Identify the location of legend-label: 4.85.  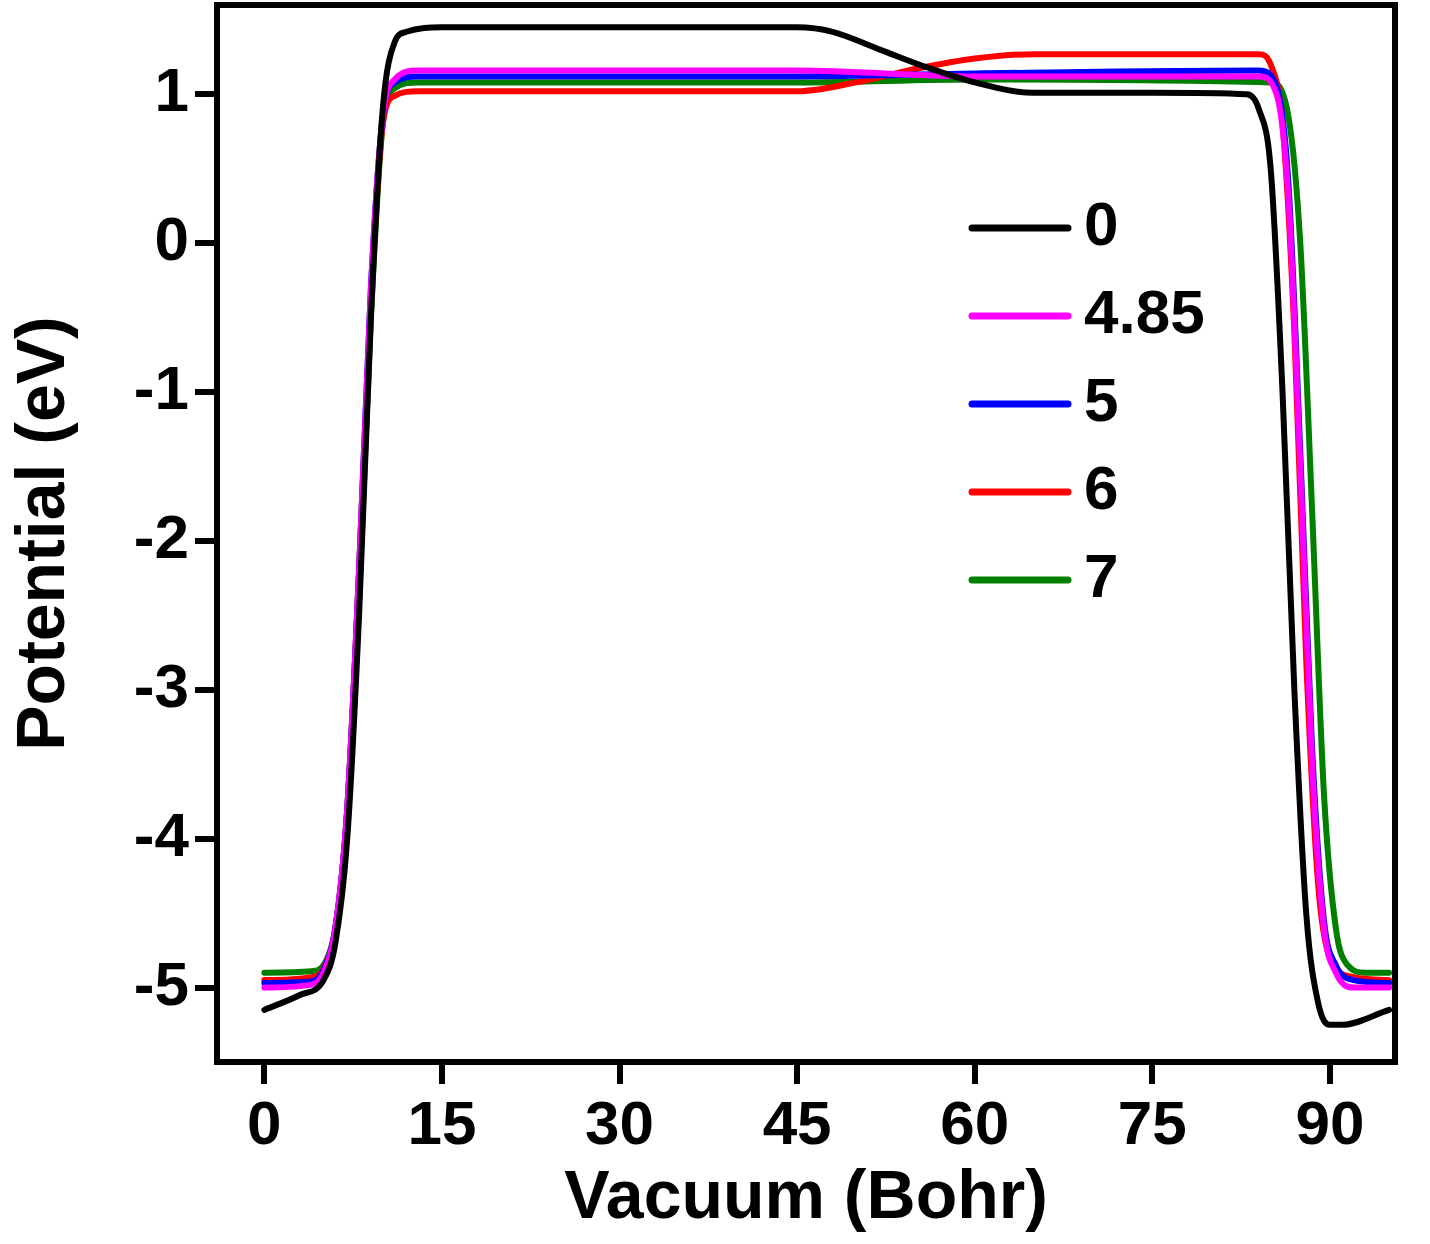
(1144, 312).